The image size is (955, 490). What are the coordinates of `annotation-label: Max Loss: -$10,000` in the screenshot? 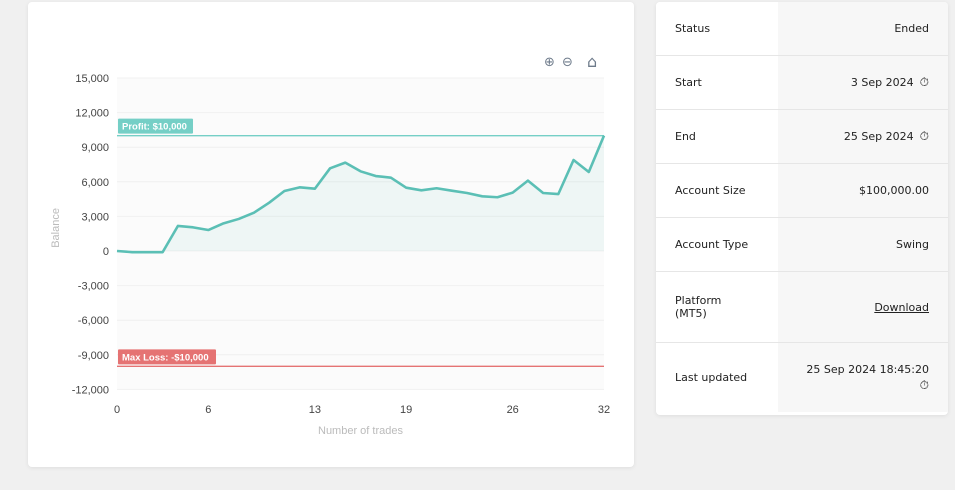 It's located at (165, 357).